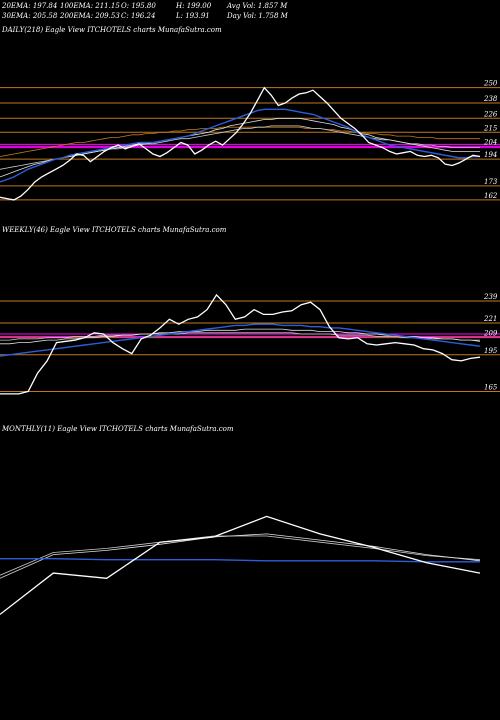  Describe the element at coordinates (257, 6) in the screenshot. I see `stat-avg-vol: Avg Vol: 1.857 M` at that location.